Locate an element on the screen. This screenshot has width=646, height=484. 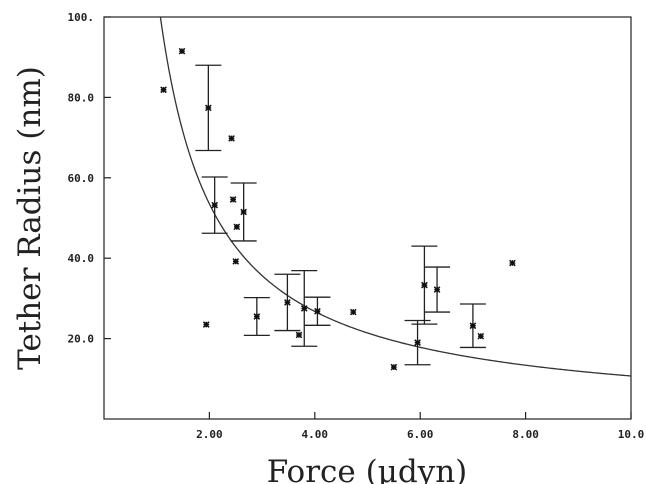
y-axis-title: Tether Radius (nm) is located at coordinates (30, 218).